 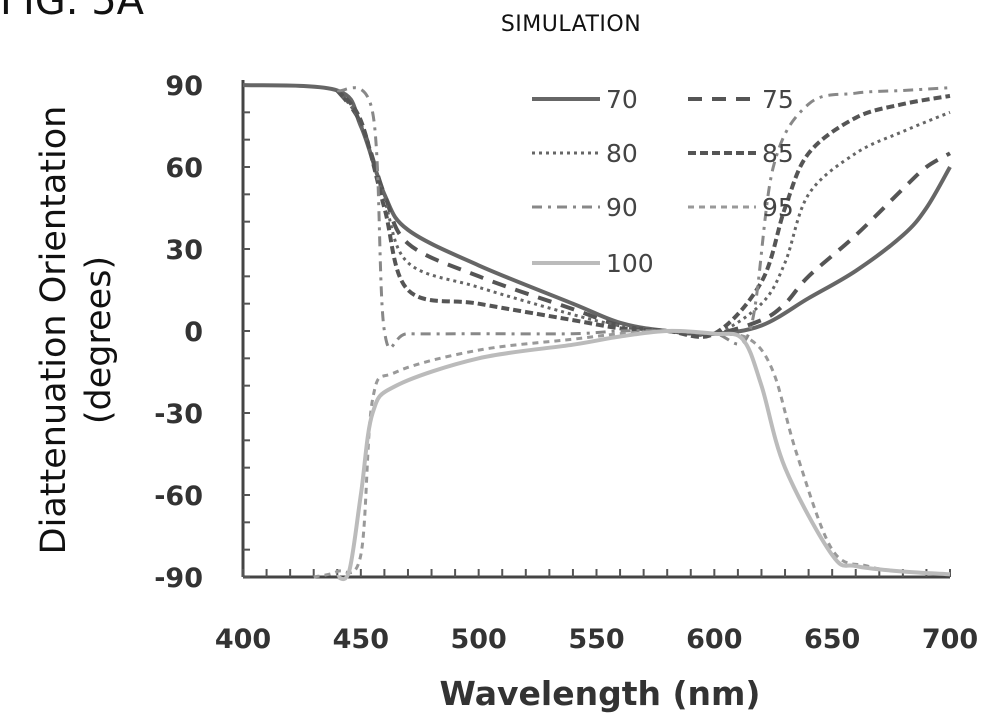 I want to click on legend-label-75: 75, so click(x=778, y=99).